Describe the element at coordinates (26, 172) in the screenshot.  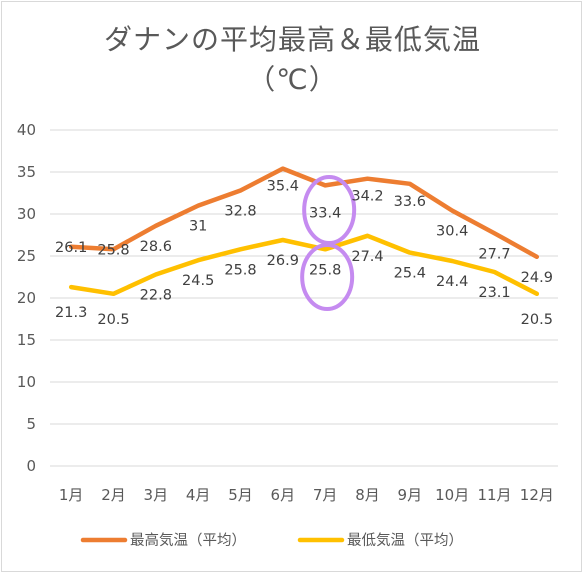
I see `y-tick-label: 35` at that location.